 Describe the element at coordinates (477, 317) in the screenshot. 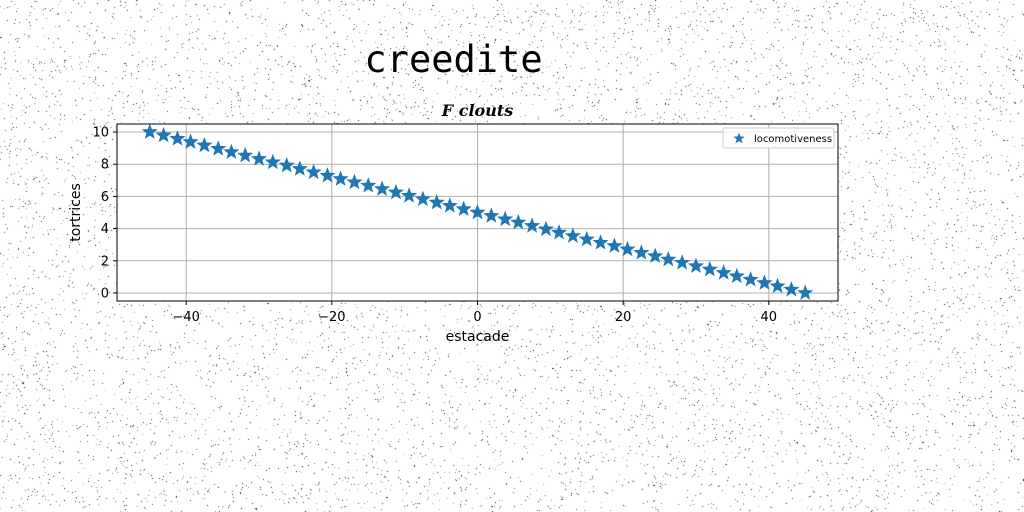

I see `x-tick-label: 0` at that location.